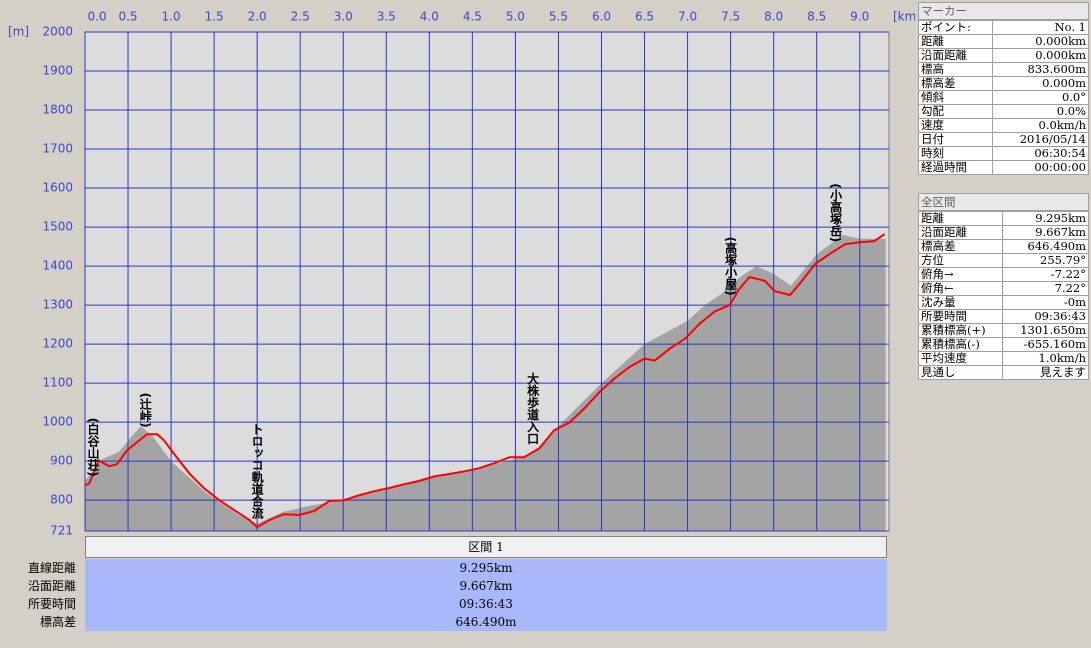 This screenshot has height=648, width=1091. What do you see at coordinates (57, 110) in the screenshot?
I see `y-tick-label: 1800` at bounding box center [57, 110].